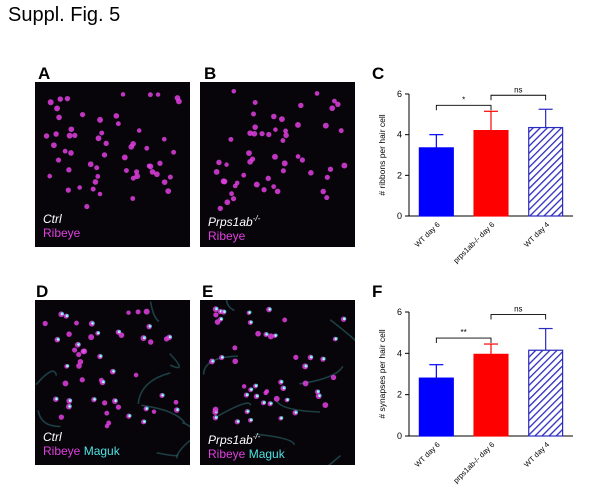 The image size is (595, 504). Describe the element at coordinates (210, 73) in the screenshot. I see `panel-label-b: B` at that location.